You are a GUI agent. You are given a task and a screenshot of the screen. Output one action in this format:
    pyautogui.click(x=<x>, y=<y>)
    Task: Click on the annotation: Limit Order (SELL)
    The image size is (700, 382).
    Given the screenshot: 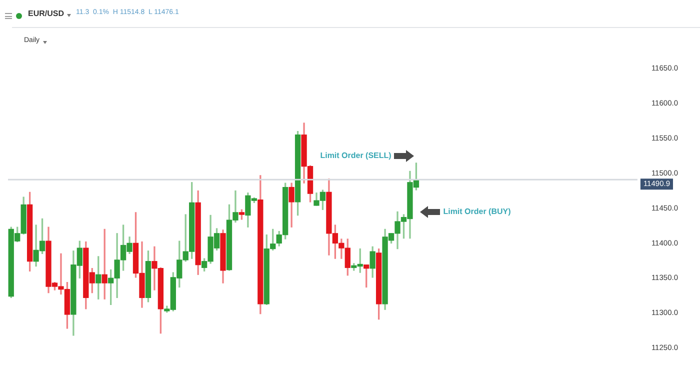 What is the action you would take?
    pyautogui.click(x=356, y=155)
    